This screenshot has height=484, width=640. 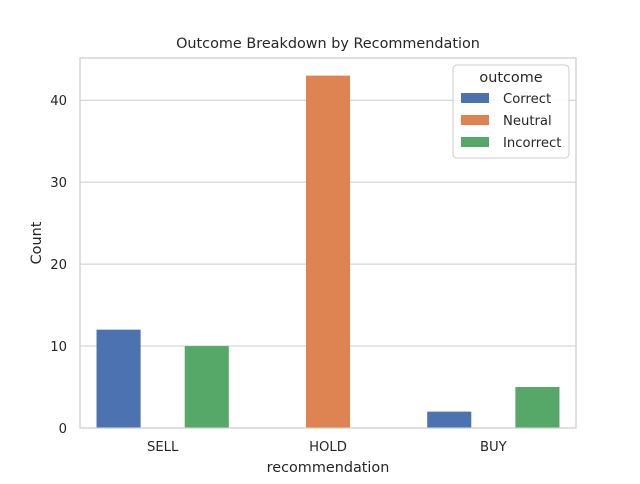 I want to click on legend-items: Correct Neutral Incorrect, so click(x=511, y=121).